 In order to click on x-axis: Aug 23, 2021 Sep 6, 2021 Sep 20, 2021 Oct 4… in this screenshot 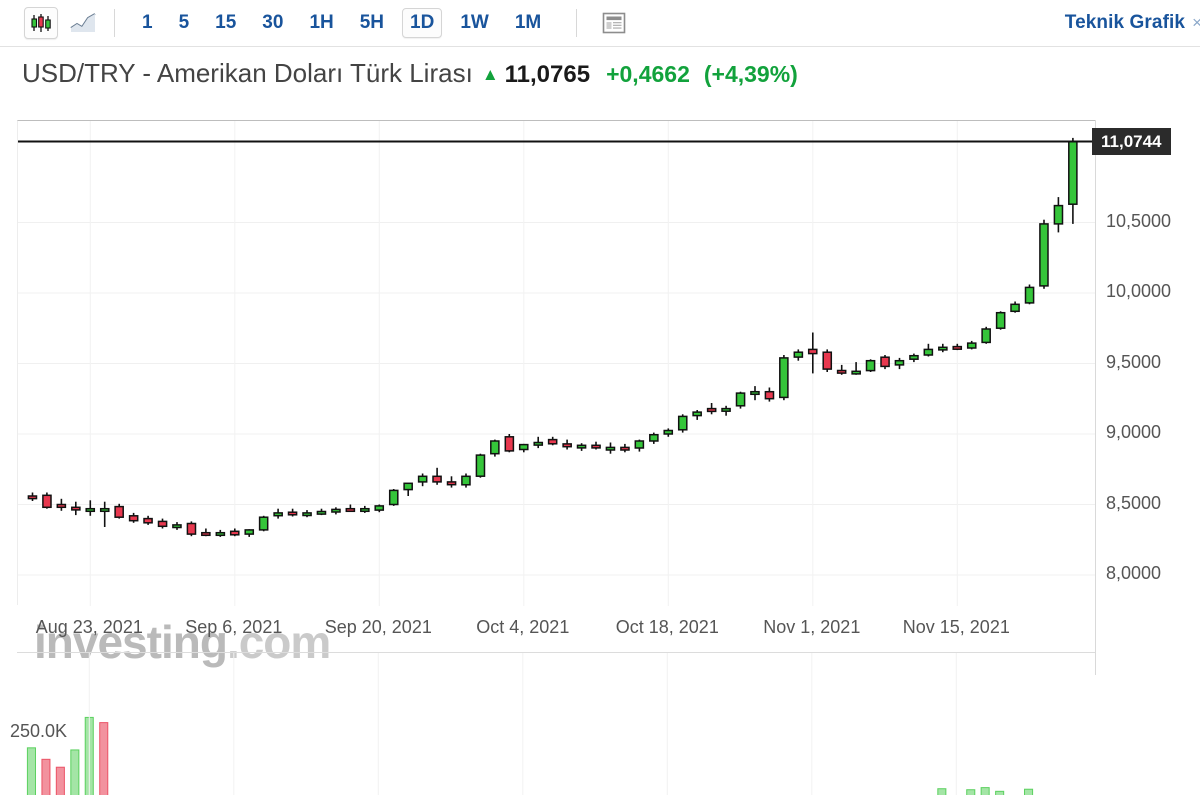, I will do `click(556, 629)`.